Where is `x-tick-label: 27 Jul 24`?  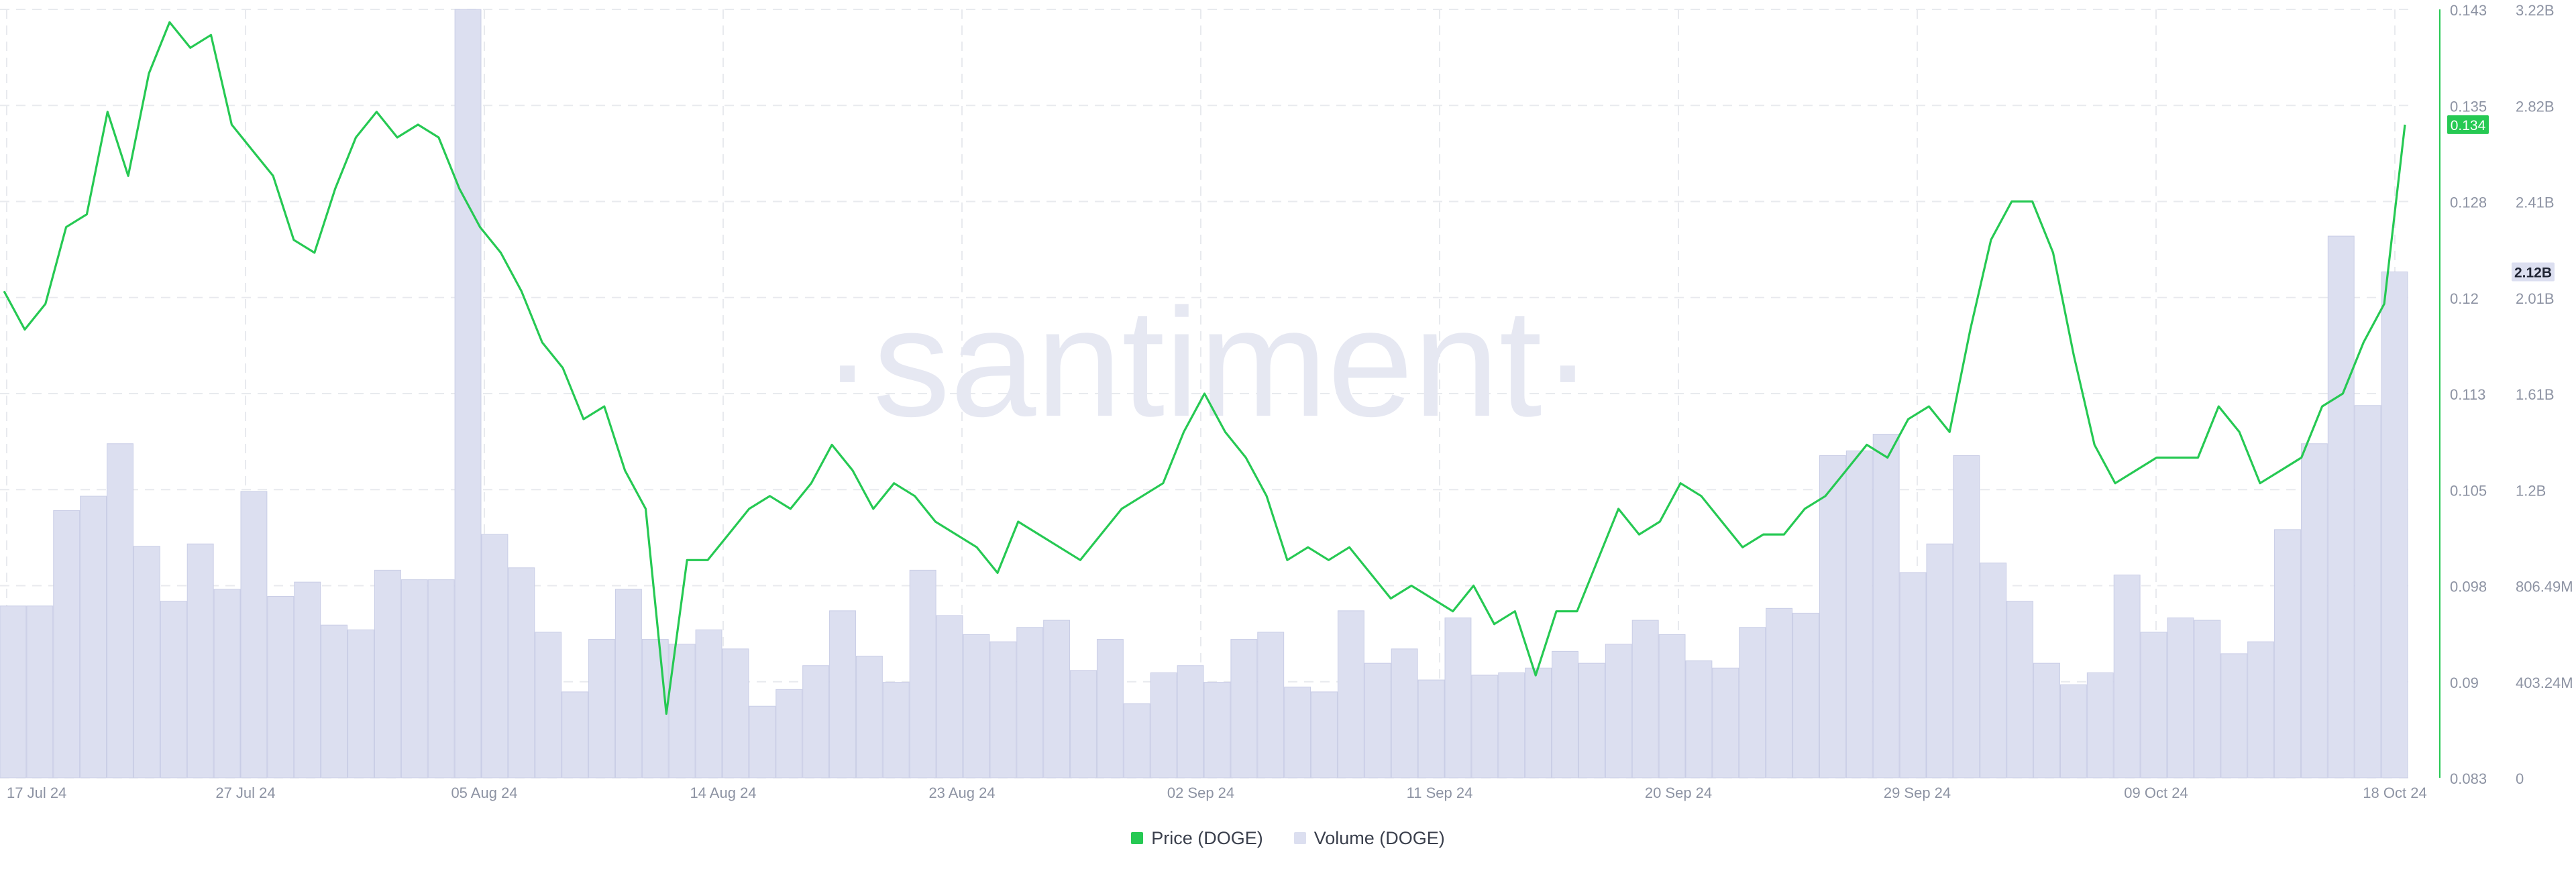
x-tick-label: 27 Jul 24 is located at coordinates (245, 792).